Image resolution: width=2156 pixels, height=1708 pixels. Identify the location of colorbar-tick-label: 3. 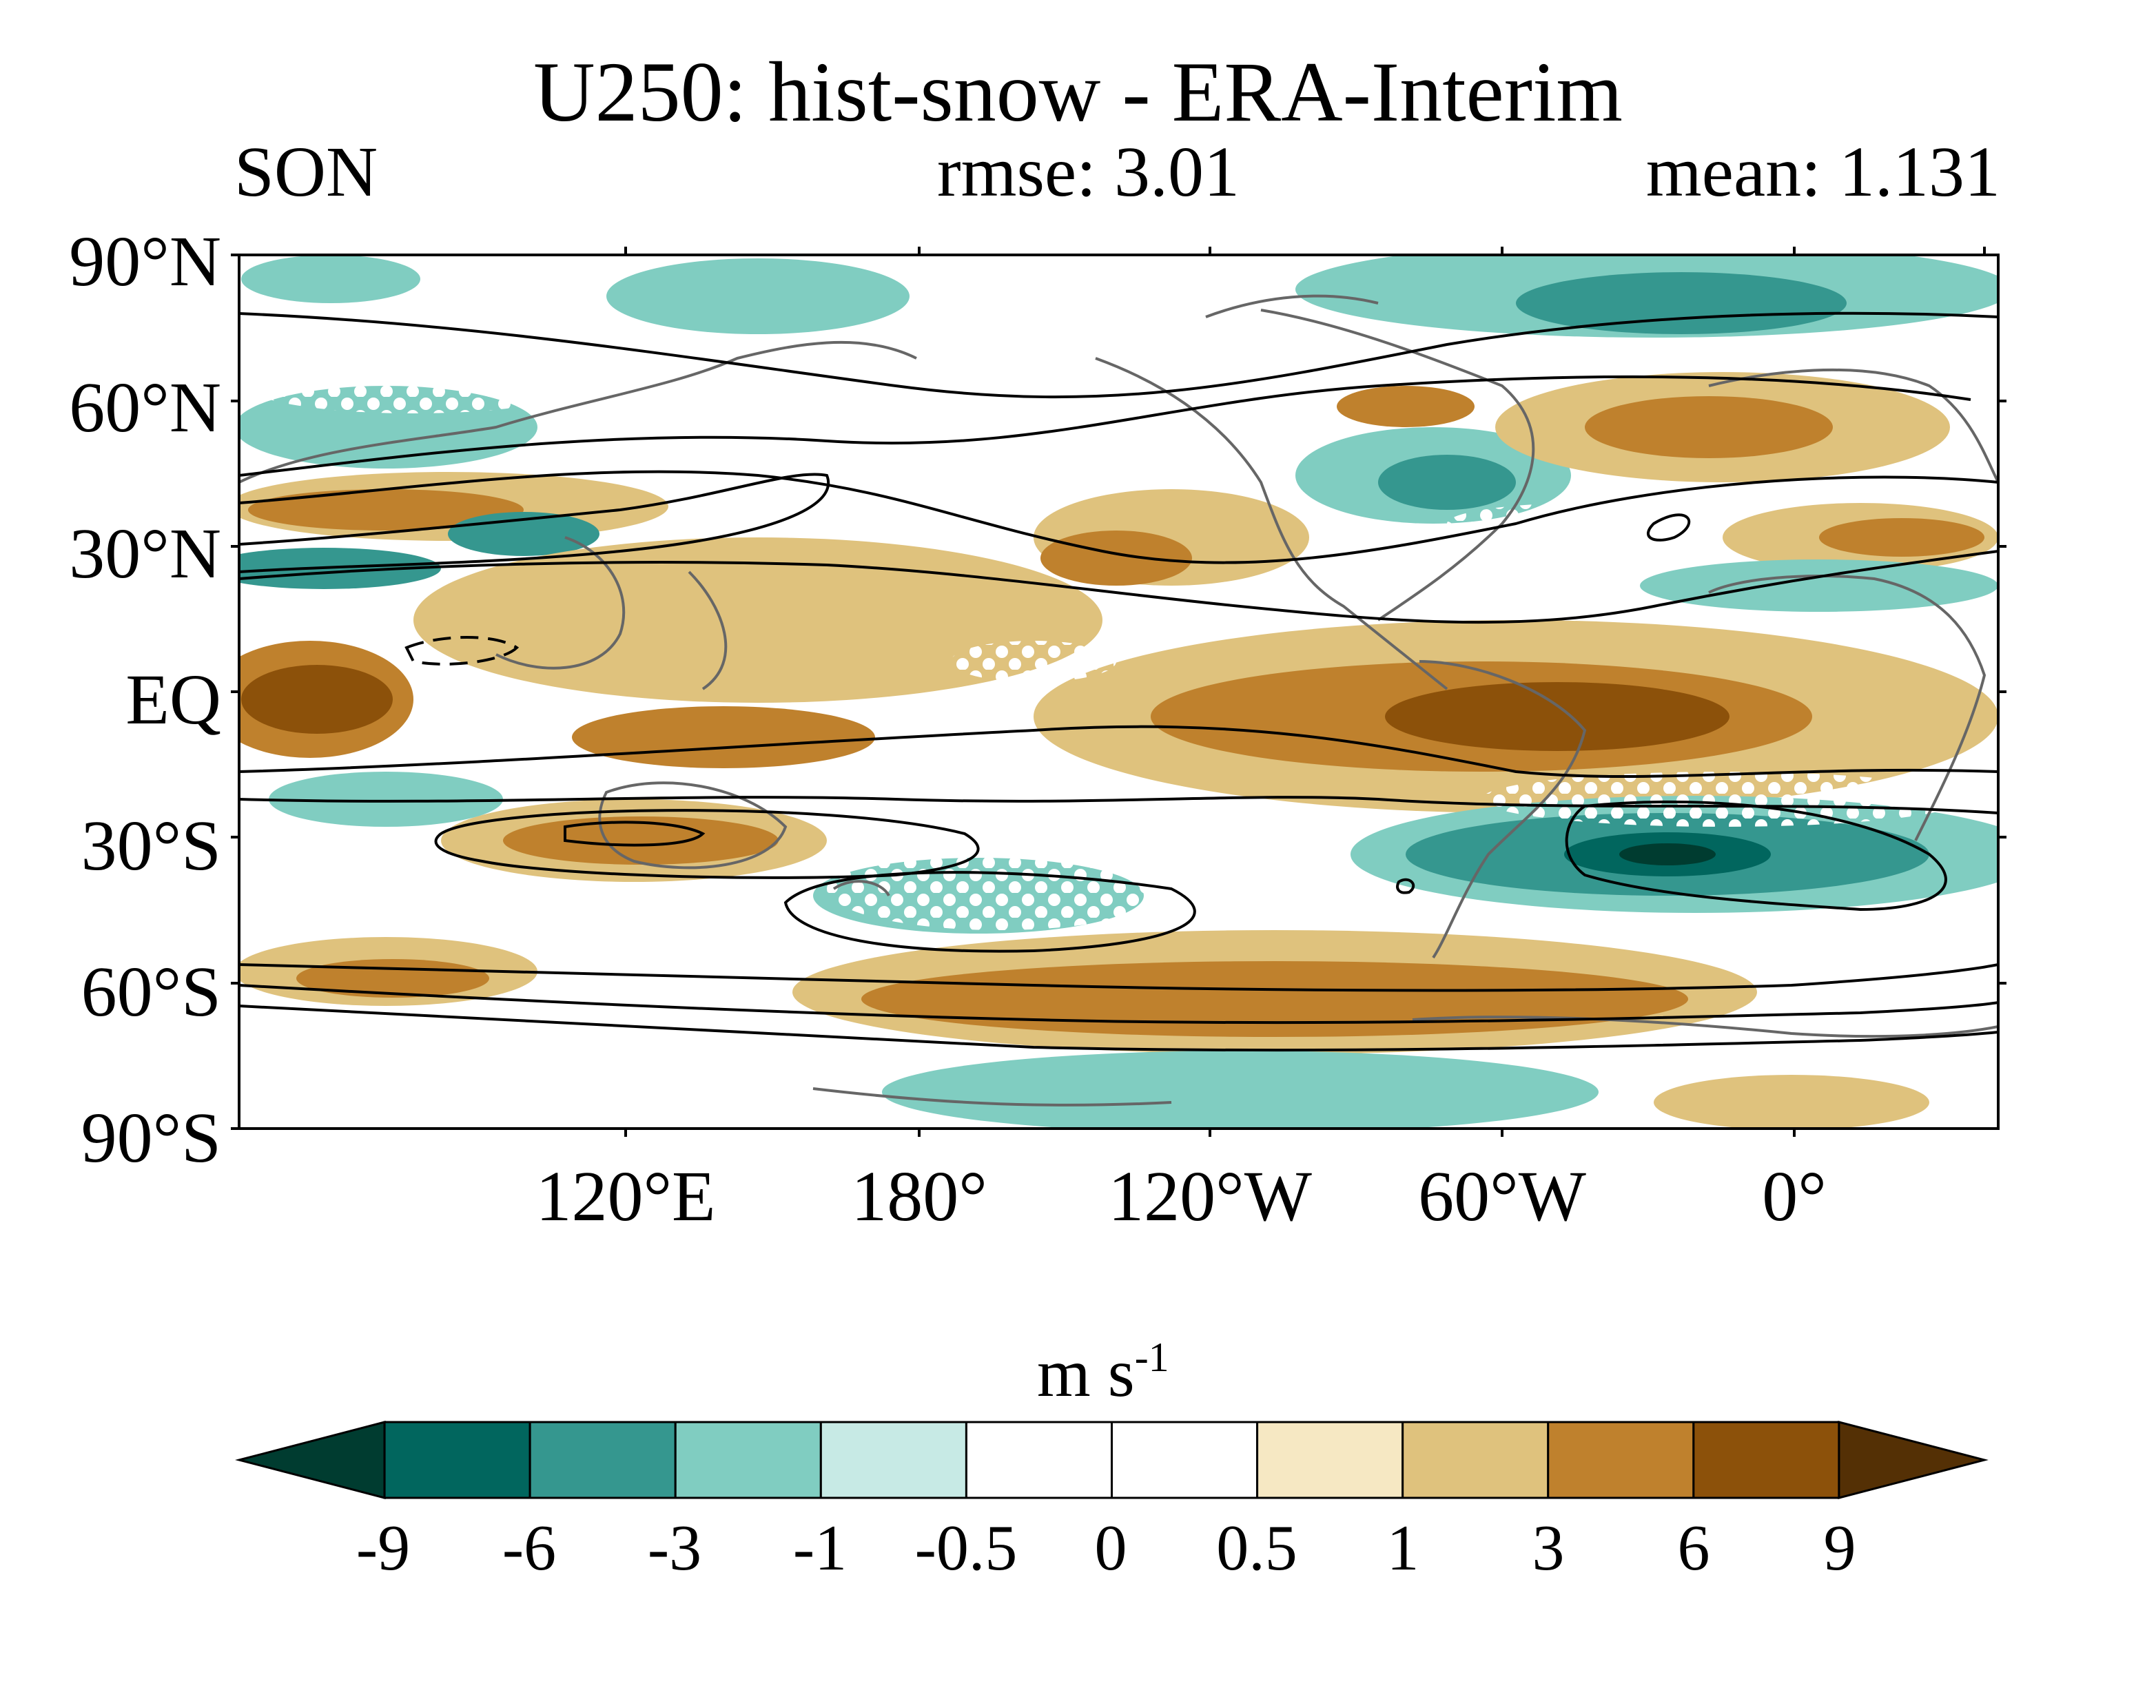
(1548, 1548).